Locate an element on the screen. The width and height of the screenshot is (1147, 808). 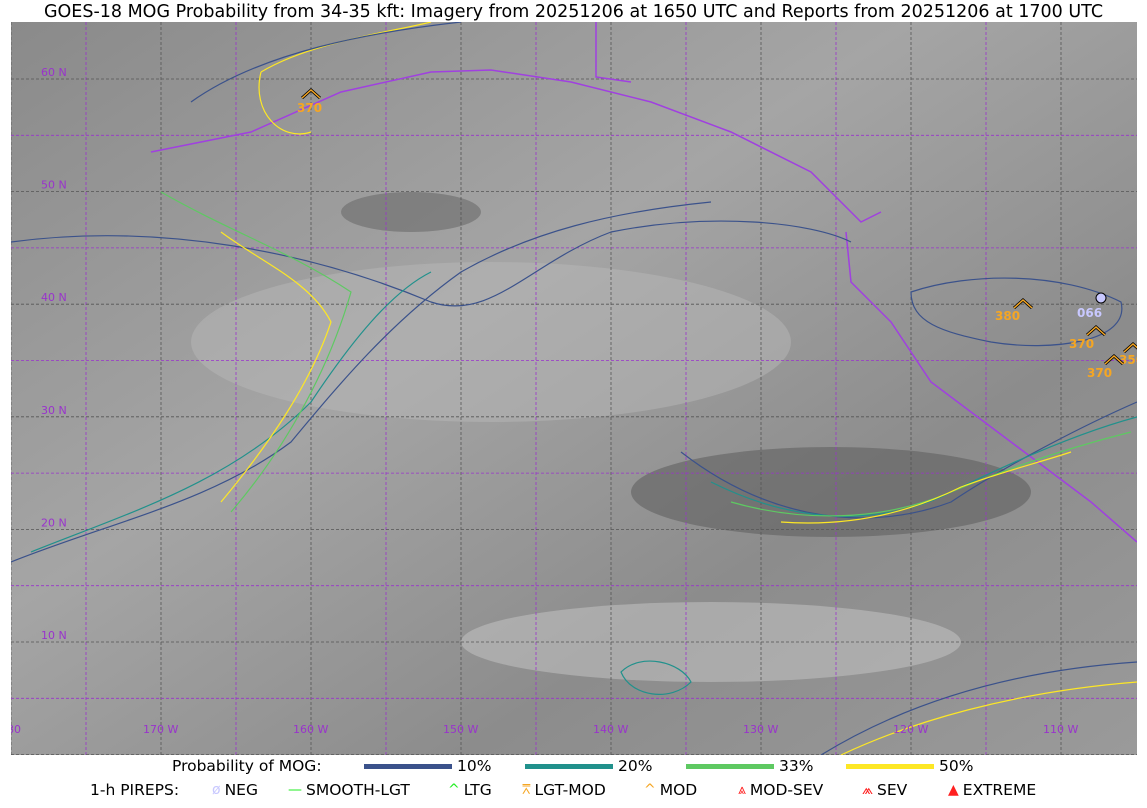
longitude-labels: 180 170 W 160 W 150 W 140 W 130 W 120 W 110 W is located at coordinates (544, 729).